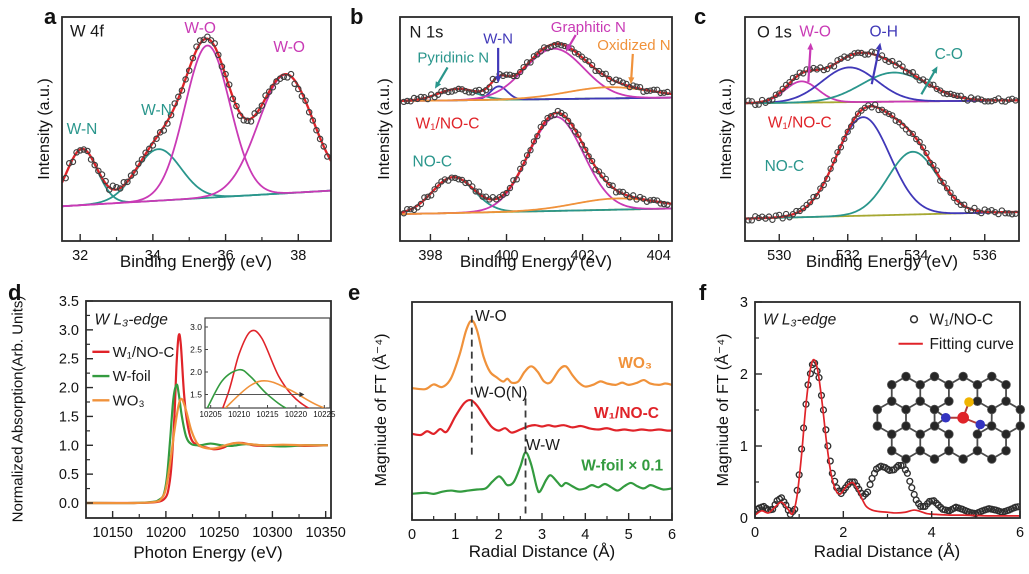  Describe the element at coordinates (448, 123) in the screenshot. I see `annotation: W₁/NO-C` at that location.